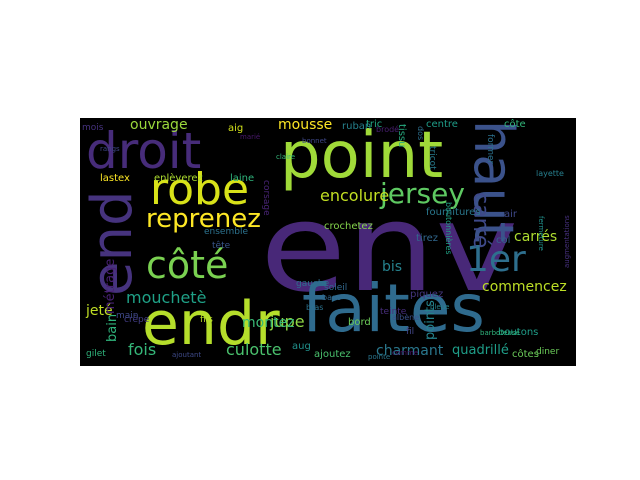 Image resolution: width=640 pixels, height=480 pixels. What do you see at coordinates (336, 288) in the screenshot?
I see `word-soleil: soleil` at bounding box center [336, 288].